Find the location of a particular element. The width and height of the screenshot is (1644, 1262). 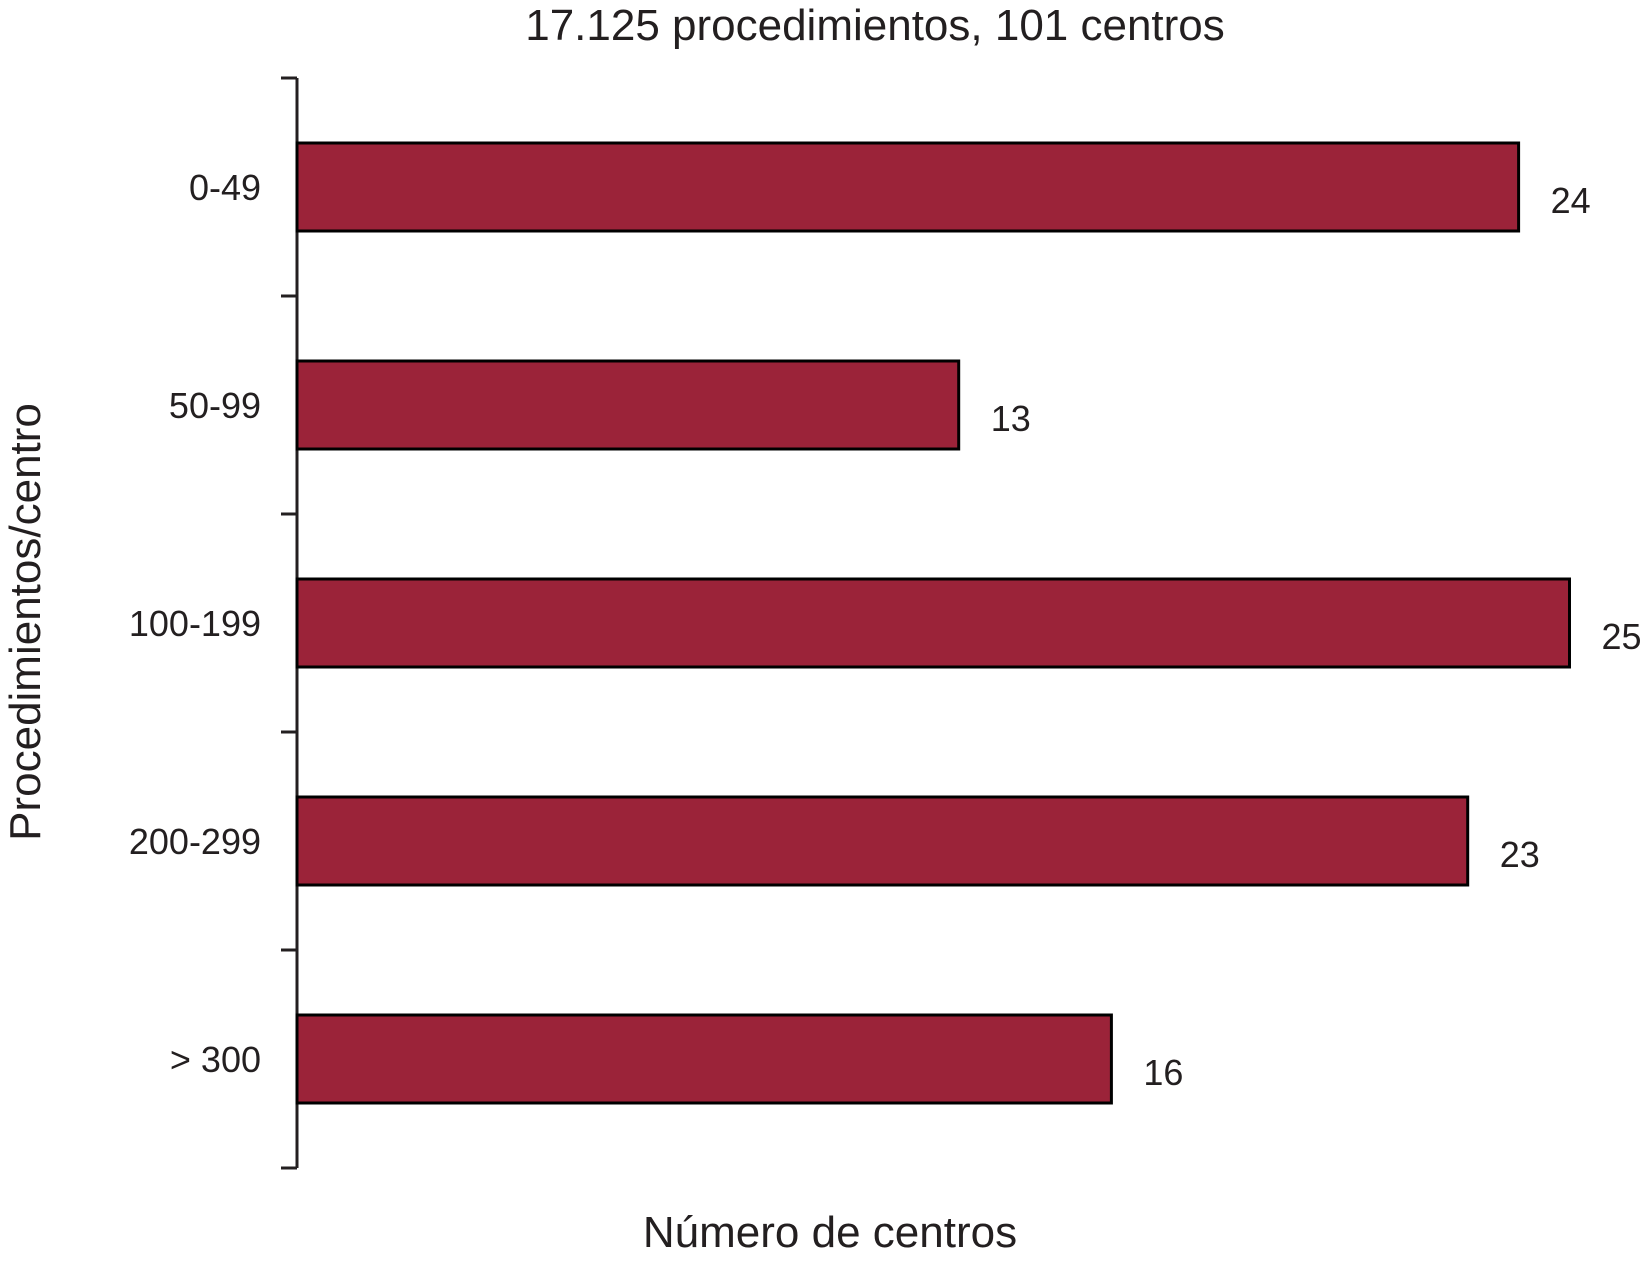

y-tick-label: > 300 is located at coordinates (215, 1059).